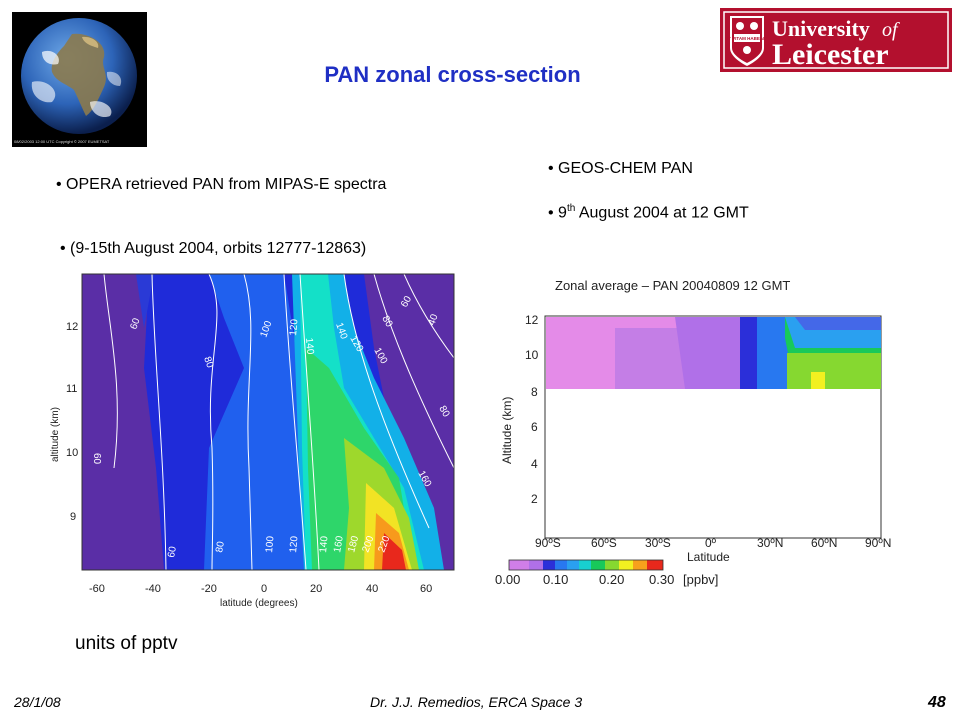 This screenshot has height=720, width=960. What do you see at coordinates (937, 702) in the screenshot?
I see `page-number: 48` at bounding box center [937, 702].